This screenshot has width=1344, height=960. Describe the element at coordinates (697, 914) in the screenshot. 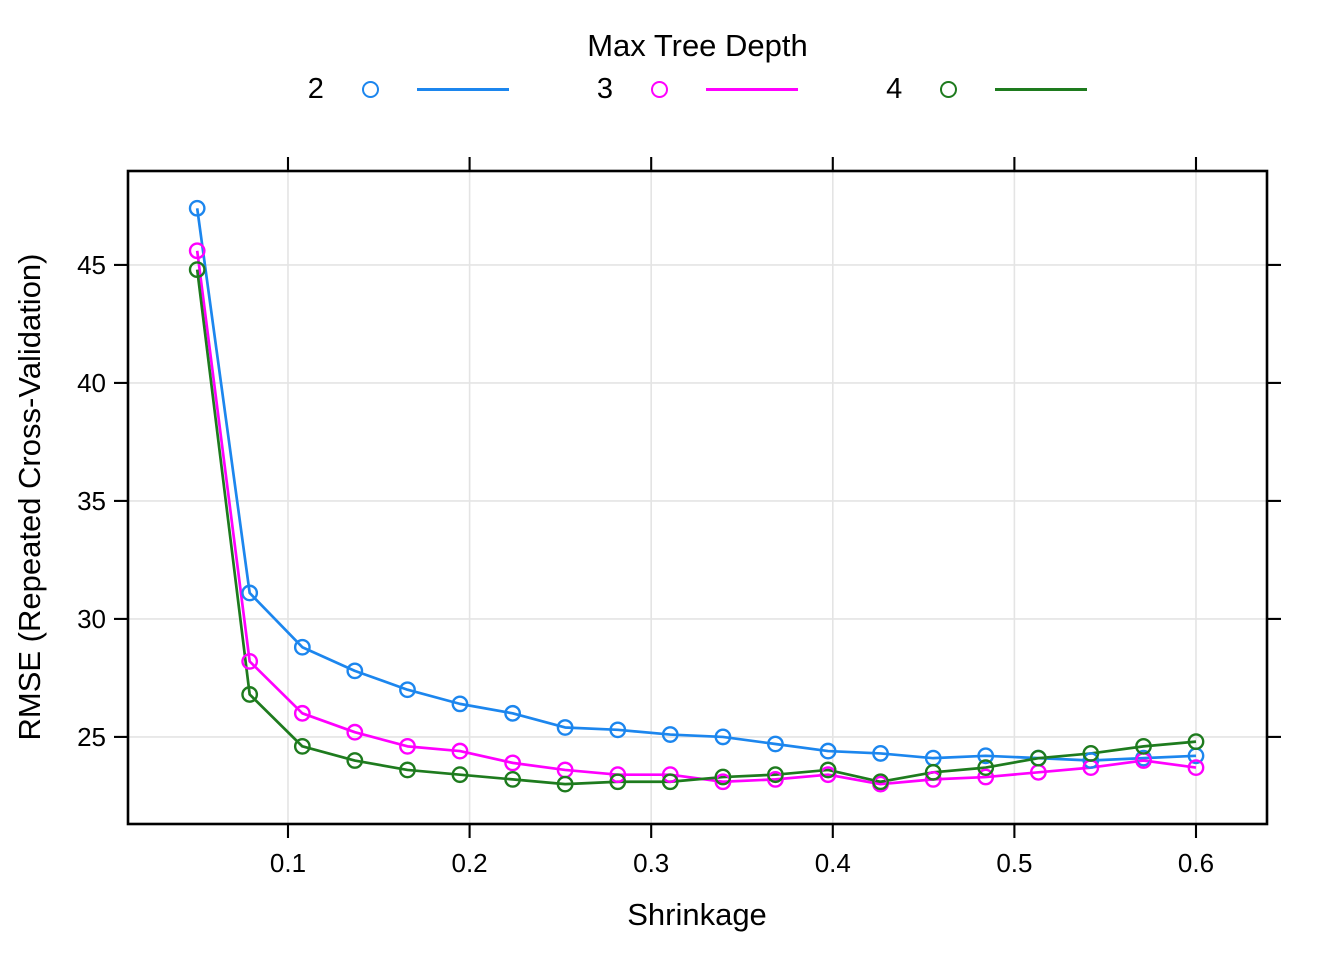

I see `x-axis-title: Shrinkage` at that location.